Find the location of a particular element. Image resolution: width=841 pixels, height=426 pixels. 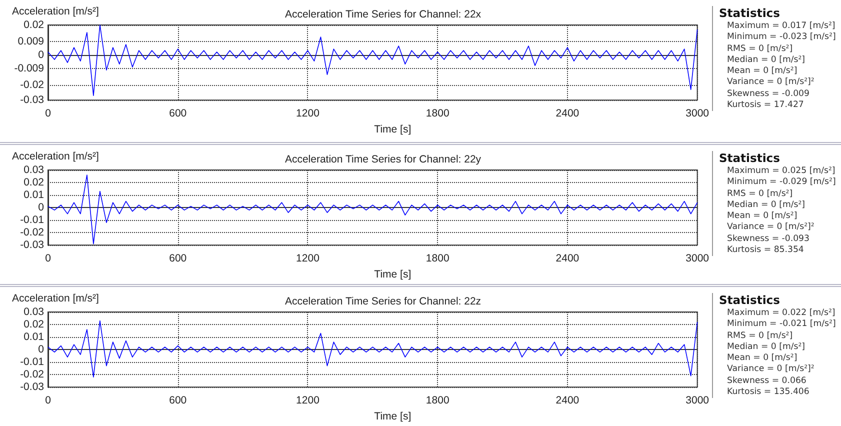

text: Minimum = -0.023 [m/s²] is located at coordinates (781, 38).